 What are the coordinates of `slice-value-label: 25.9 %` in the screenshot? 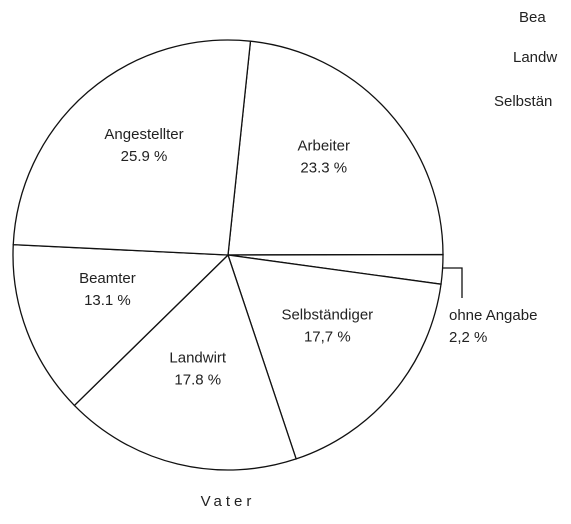 It's located at (144, 156).